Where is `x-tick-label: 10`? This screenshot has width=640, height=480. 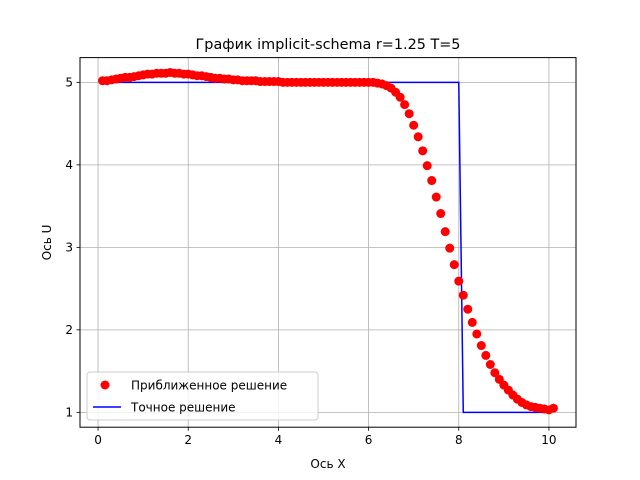
x-tick-label: 10 is located at coordinates (548, 440).